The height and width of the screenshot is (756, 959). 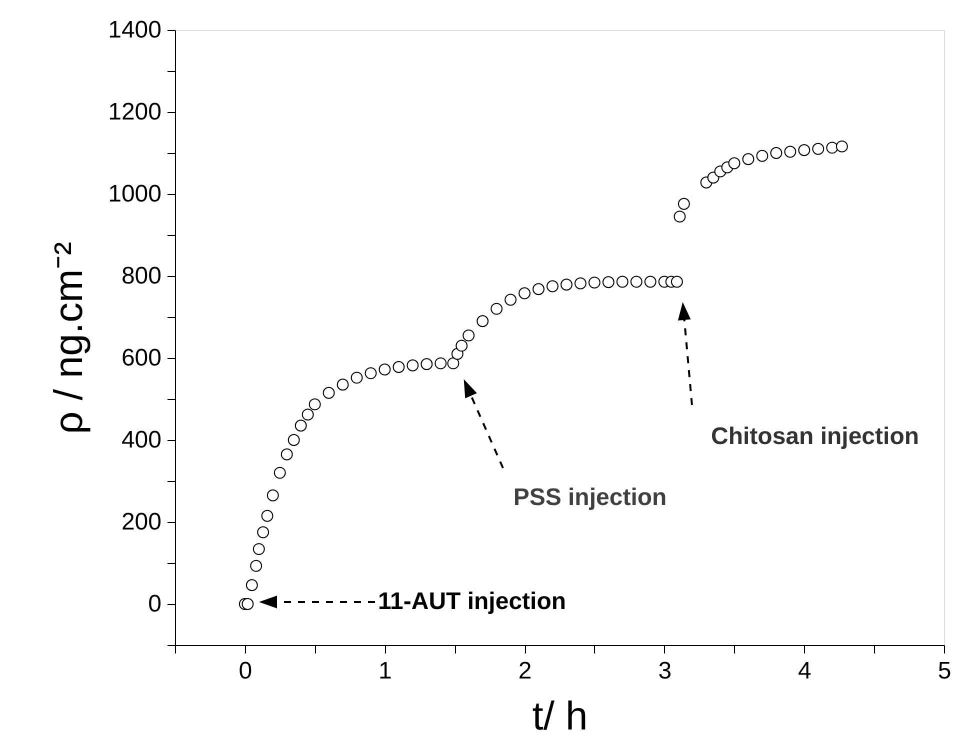 What do you see at coordinates (245, 671) in the screenshot?
I see `x-tick-label: 0` at bounding box center [245, 671].